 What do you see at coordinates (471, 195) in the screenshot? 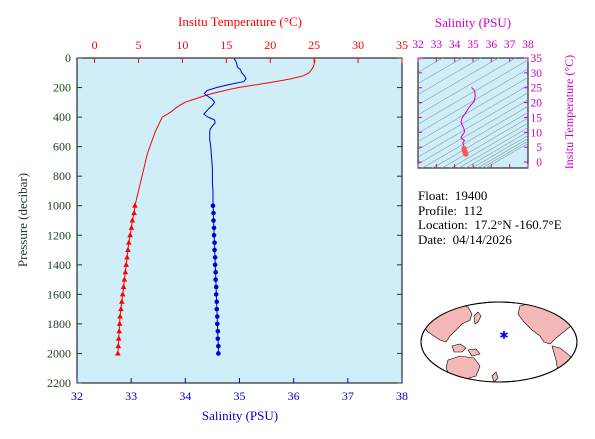
I see `float-id-value: 19400` at bounding box center [471, 195].